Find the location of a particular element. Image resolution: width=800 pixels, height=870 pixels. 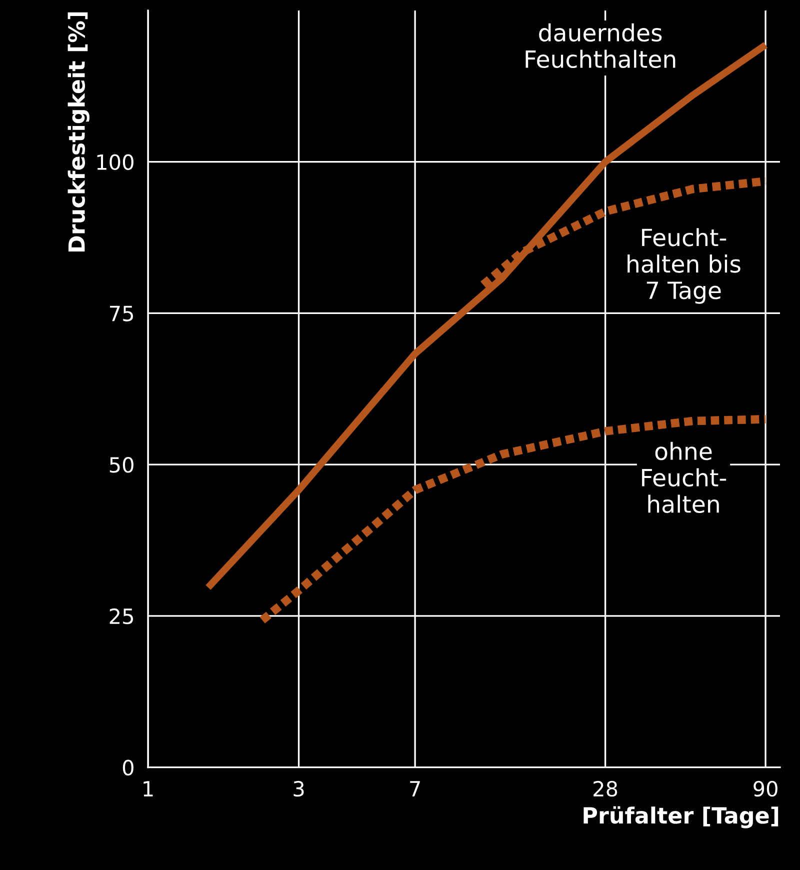

y-tick-label: 100 is located at coordinates (115, 162).